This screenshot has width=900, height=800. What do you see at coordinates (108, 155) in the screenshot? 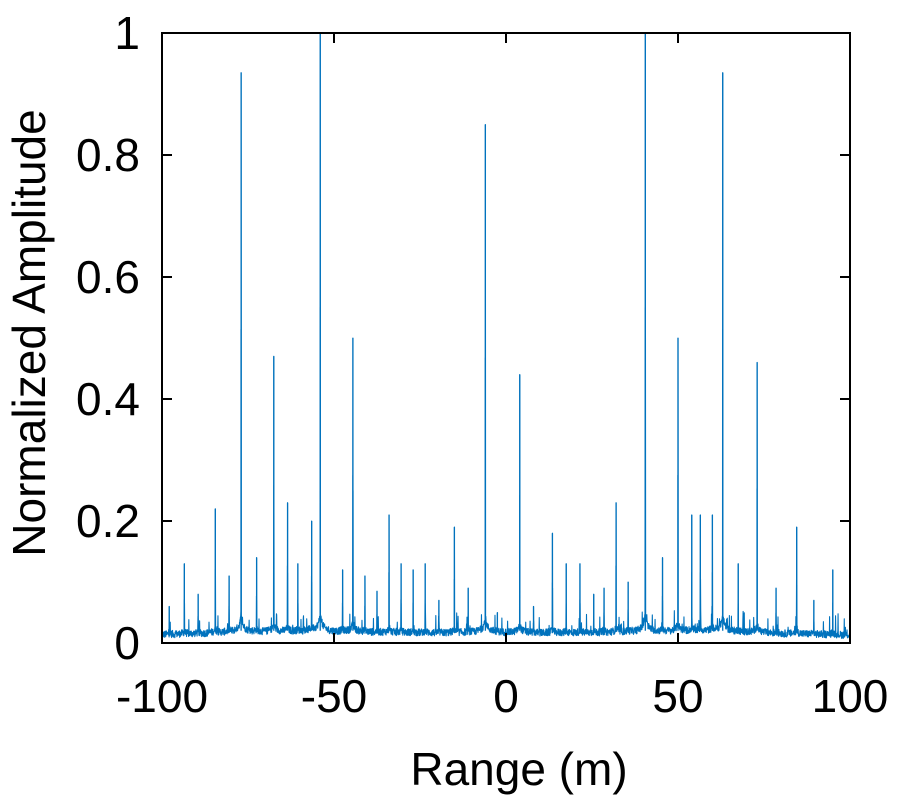
I see `y-tick-label: 0.8` at bounding box center [108, 155].